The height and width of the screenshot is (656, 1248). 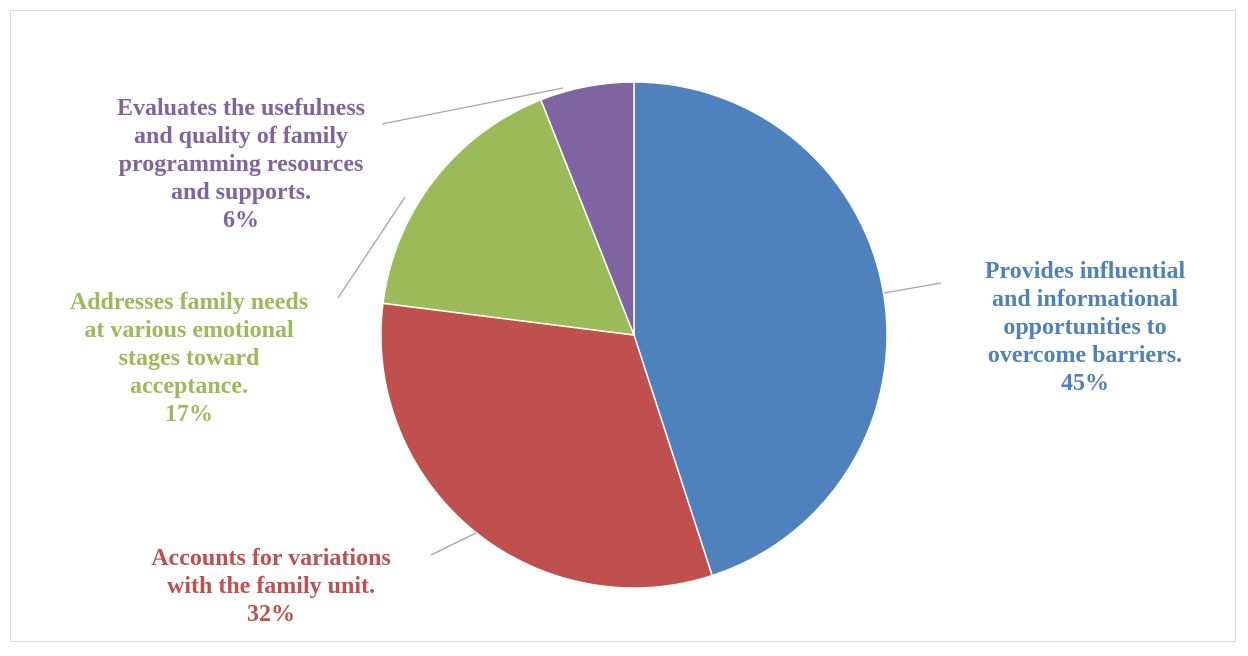 What do you see at coordinates (453, 544) in the screenshot?
I see `leader-line-variations` at bounding box center [453, 544].